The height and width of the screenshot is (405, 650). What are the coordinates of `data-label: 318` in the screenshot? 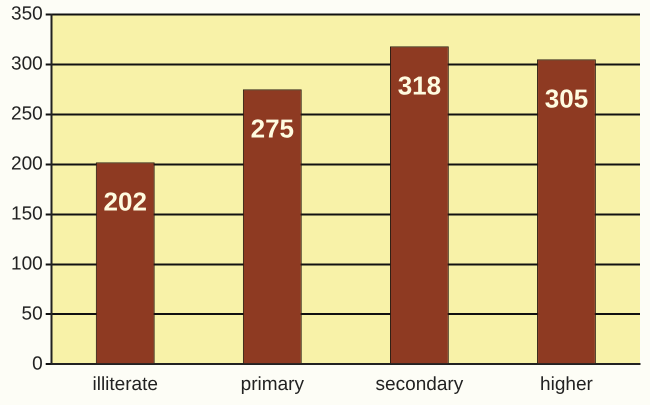 It's located at (420, 85).